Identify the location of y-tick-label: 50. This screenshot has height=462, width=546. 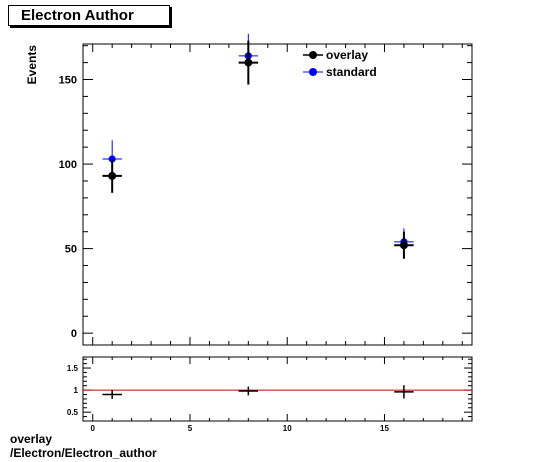
(71, 250).